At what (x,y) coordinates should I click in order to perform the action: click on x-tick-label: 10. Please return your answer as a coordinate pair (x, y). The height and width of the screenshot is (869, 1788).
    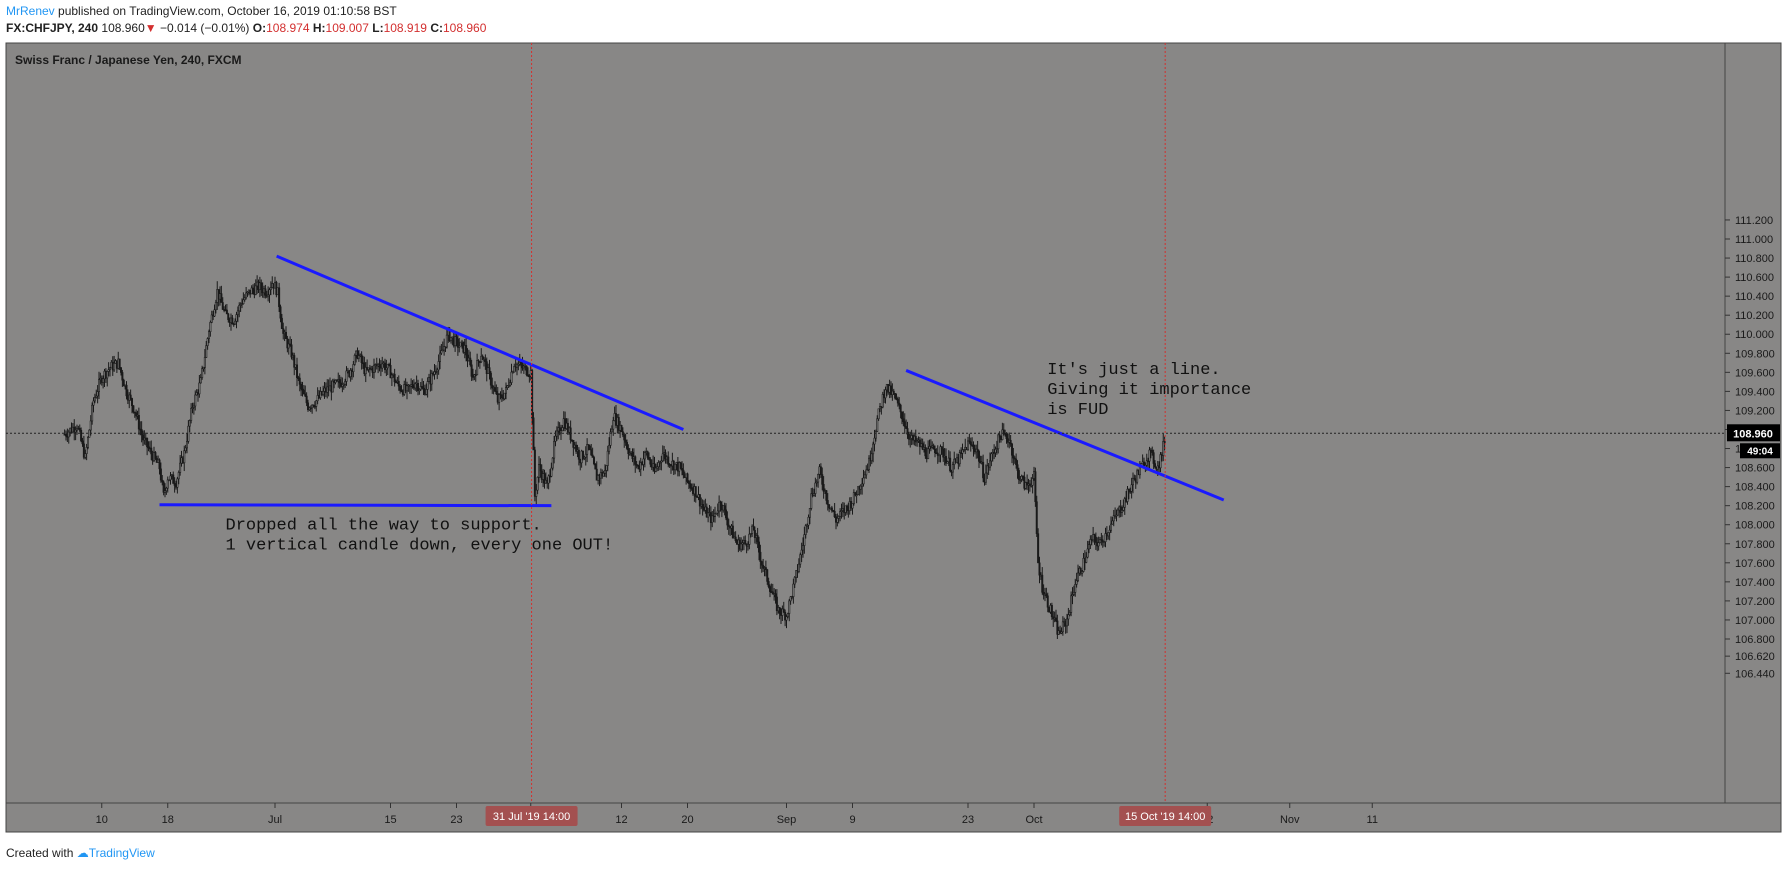
    Looking at the image, I should click on (102, 820).